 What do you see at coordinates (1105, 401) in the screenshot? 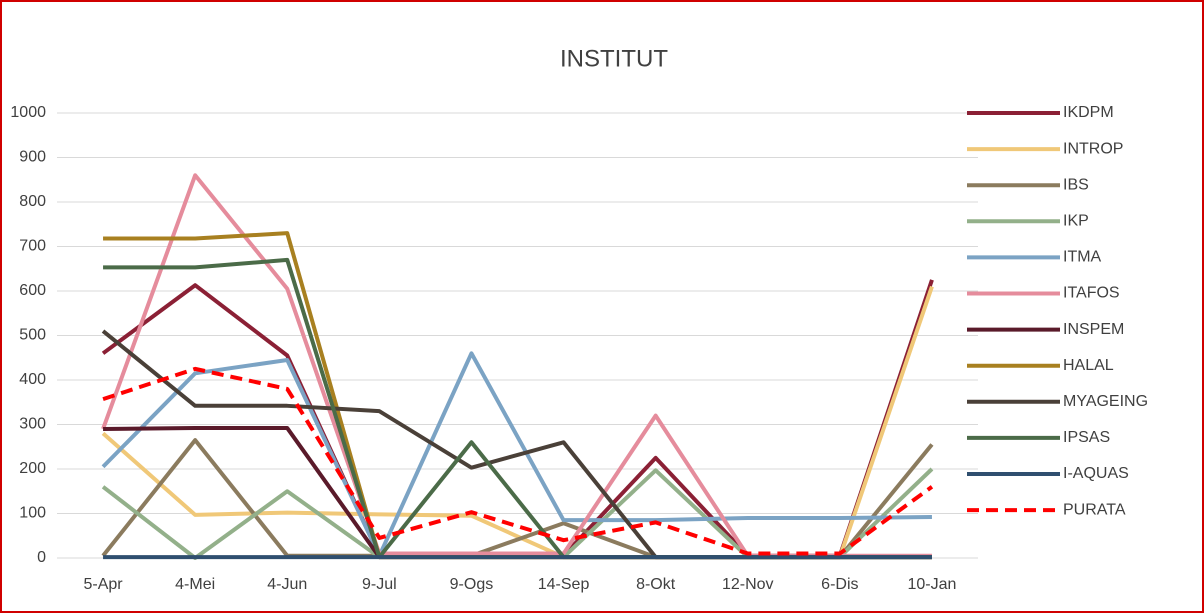
I see `legend-label: MYAGEING` at bounding box center [1105, 401].